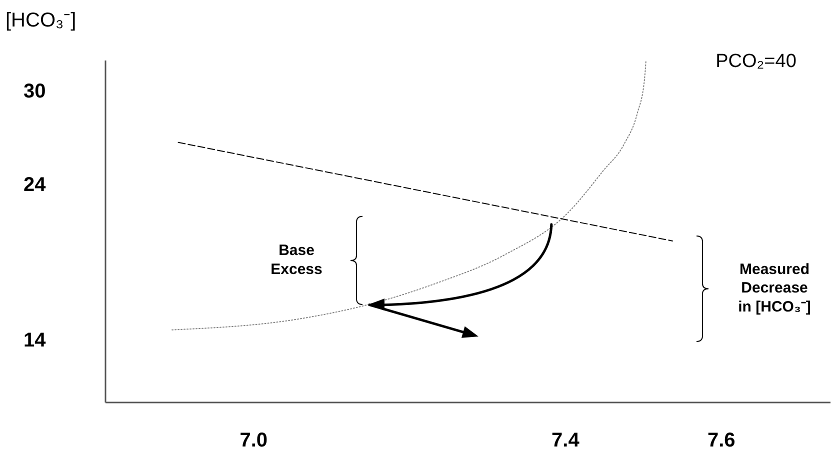  What do you see at coordinates (566, 441) in the screenshot?
I see `x-tick-label: 7.4` at bounding box center [566, 441].